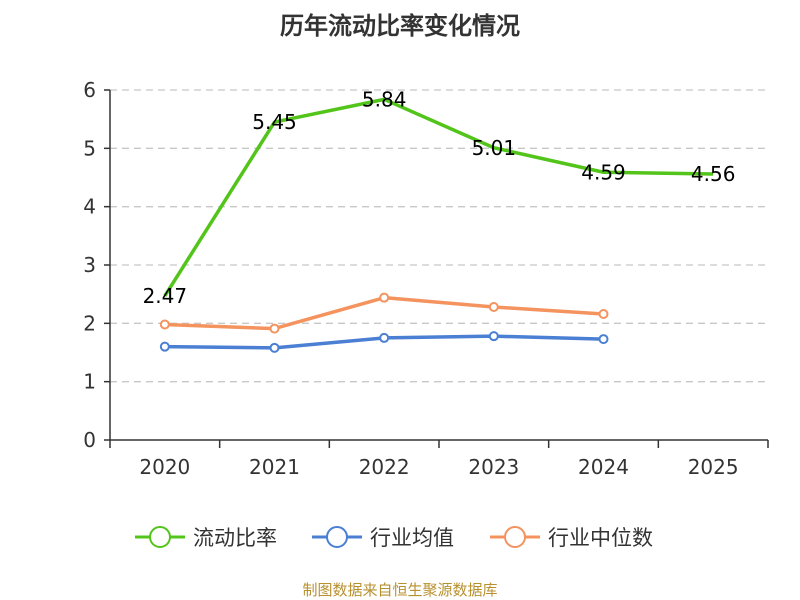 The image size is (800, 600). I want to click on legend-item: 流动比率, so click(206, 538).